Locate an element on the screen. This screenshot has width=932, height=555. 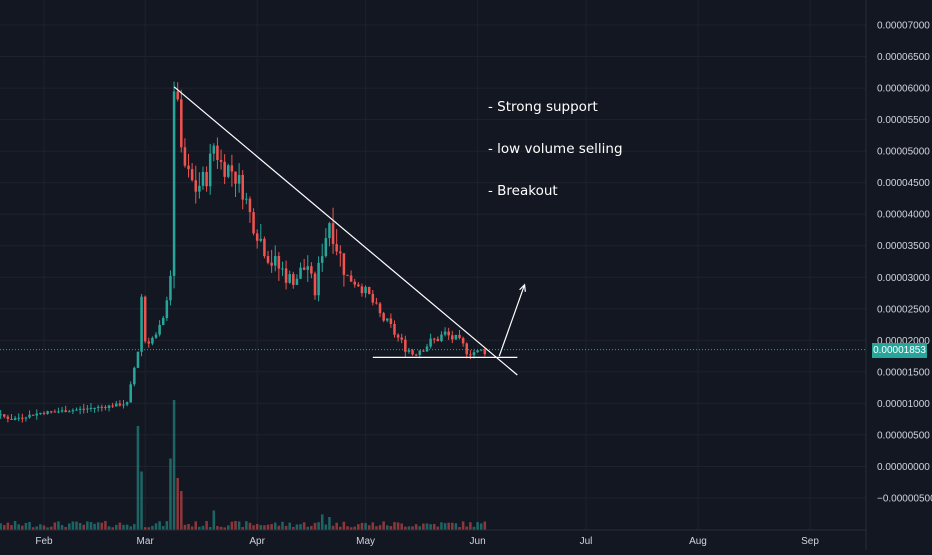
x-tick-label: May is located at coordinates (365, 541).